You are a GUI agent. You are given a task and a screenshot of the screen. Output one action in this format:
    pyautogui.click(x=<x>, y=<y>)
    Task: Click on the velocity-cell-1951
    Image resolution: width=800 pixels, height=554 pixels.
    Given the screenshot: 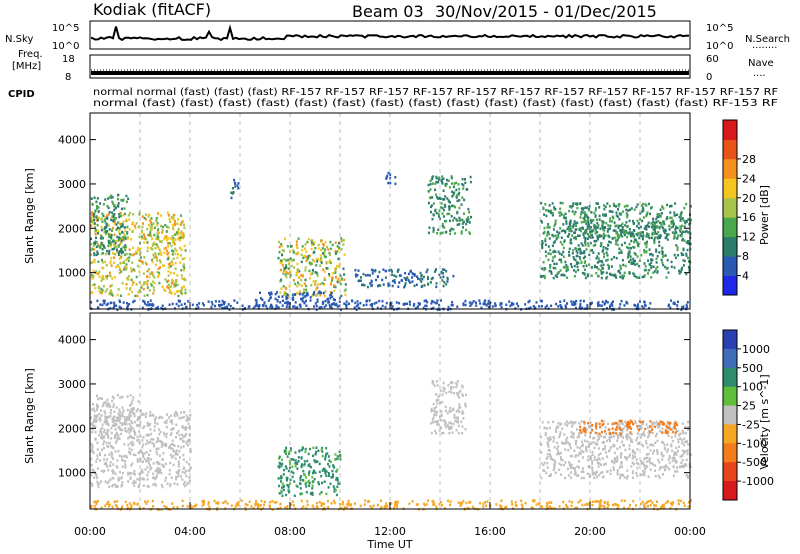 What is the action you would take?
    pyautogui.click(x=101, y=507)
    